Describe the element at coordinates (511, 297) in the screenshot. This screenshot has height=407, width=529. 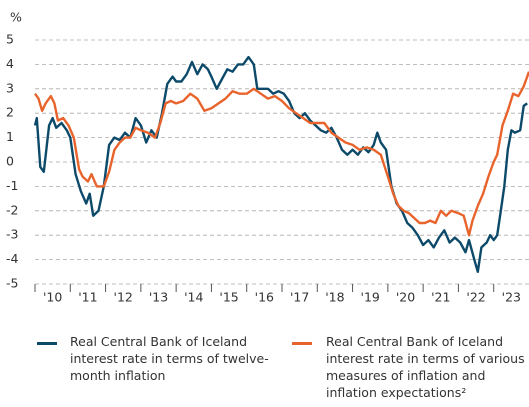
I see `x-tick-label: '23` at that location.